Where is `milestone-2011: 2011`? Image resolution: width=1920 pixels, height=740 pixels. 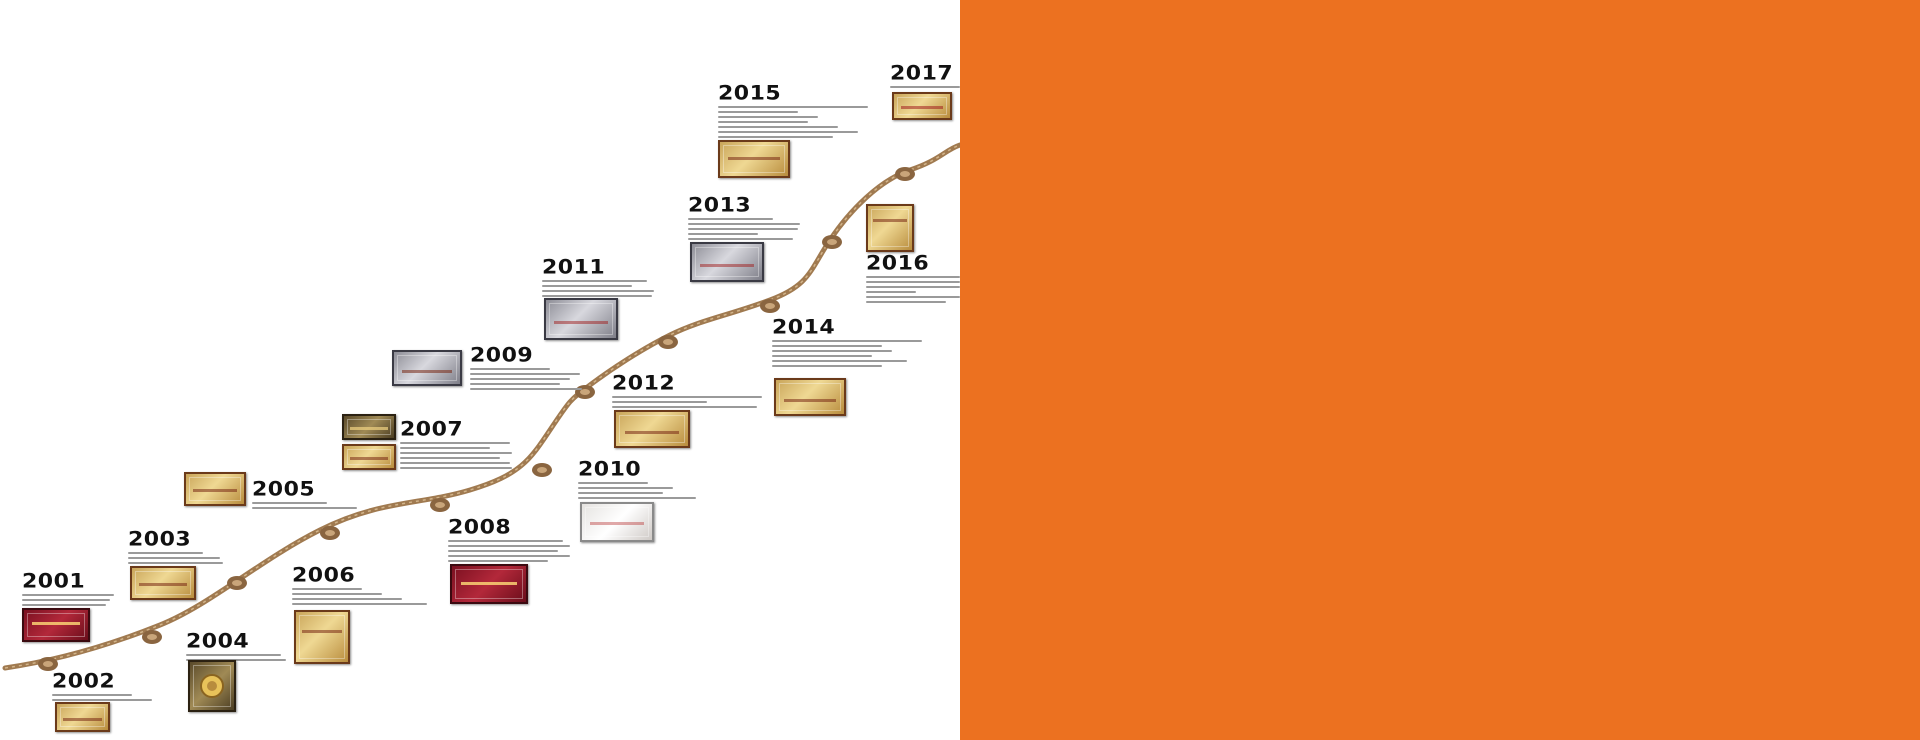
milestone-2011: 2011 is located at coordinates (598, 276).